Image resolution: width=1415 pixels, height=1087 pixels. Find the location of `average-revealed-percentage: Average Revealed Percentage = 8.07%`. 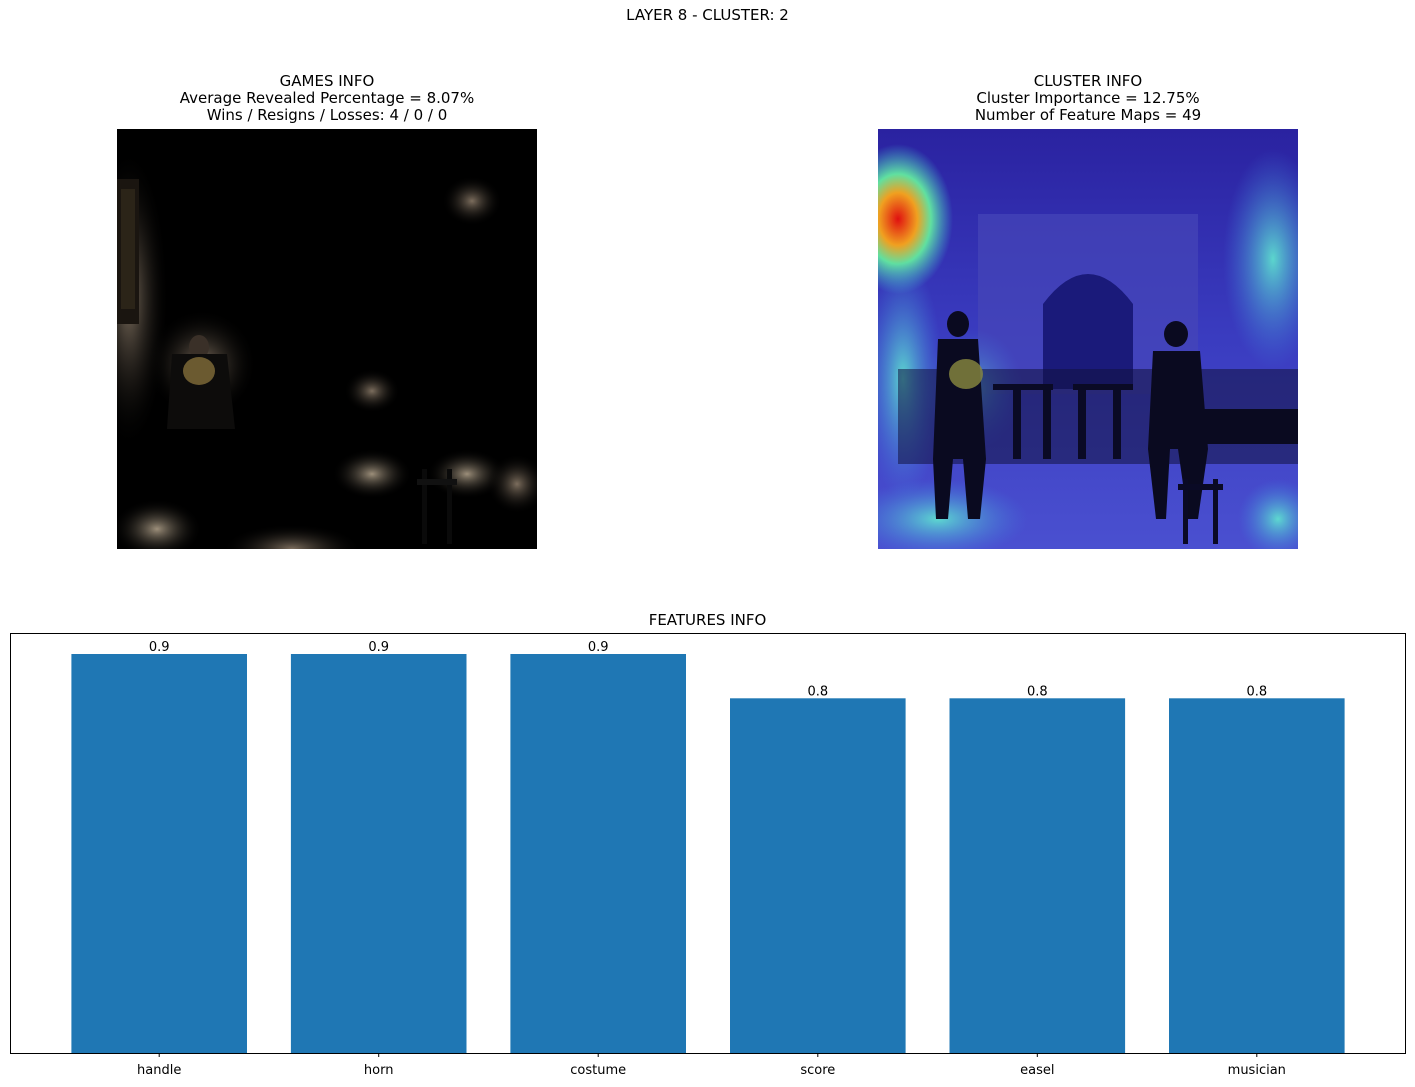

average-revealed-percentage: Average Revealed Percentage = 8.07% is located at coordinates (327, 98).